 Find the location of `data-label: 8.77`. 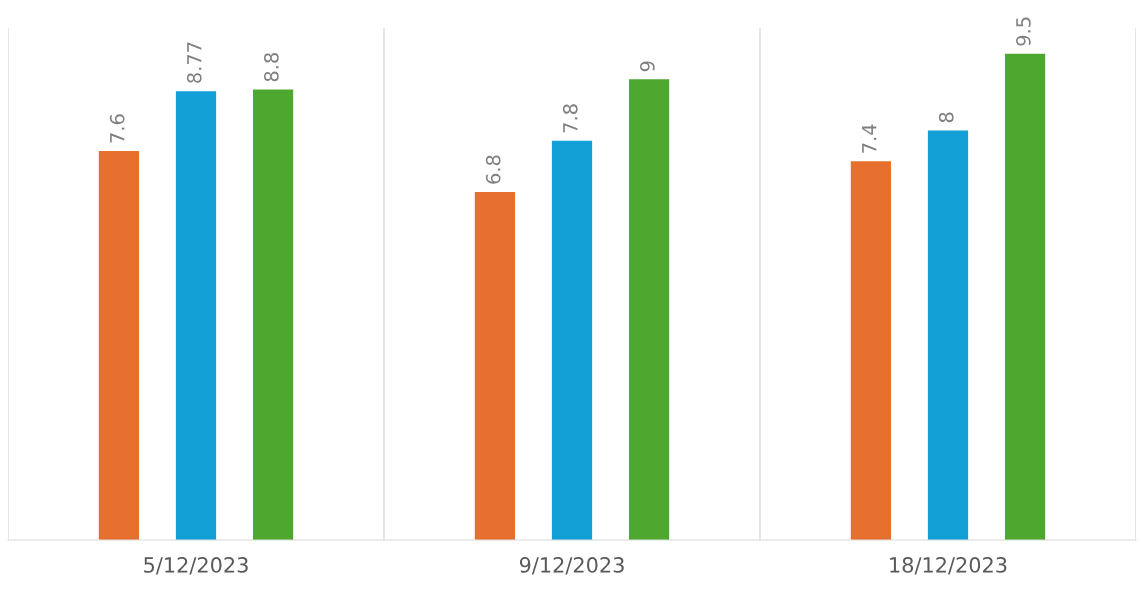

data-label: 8.77 is located at coordinates (194, 62).